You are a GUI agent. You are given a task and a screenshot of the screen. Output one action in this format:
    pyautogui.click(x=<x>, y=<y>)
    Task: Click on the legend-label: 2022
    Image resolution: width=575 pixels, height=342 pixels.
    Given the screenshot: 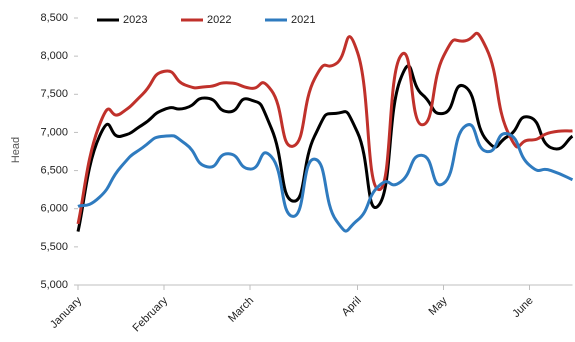 What is the action you would take?
    pyautogui.click(x=219, y=20)
    